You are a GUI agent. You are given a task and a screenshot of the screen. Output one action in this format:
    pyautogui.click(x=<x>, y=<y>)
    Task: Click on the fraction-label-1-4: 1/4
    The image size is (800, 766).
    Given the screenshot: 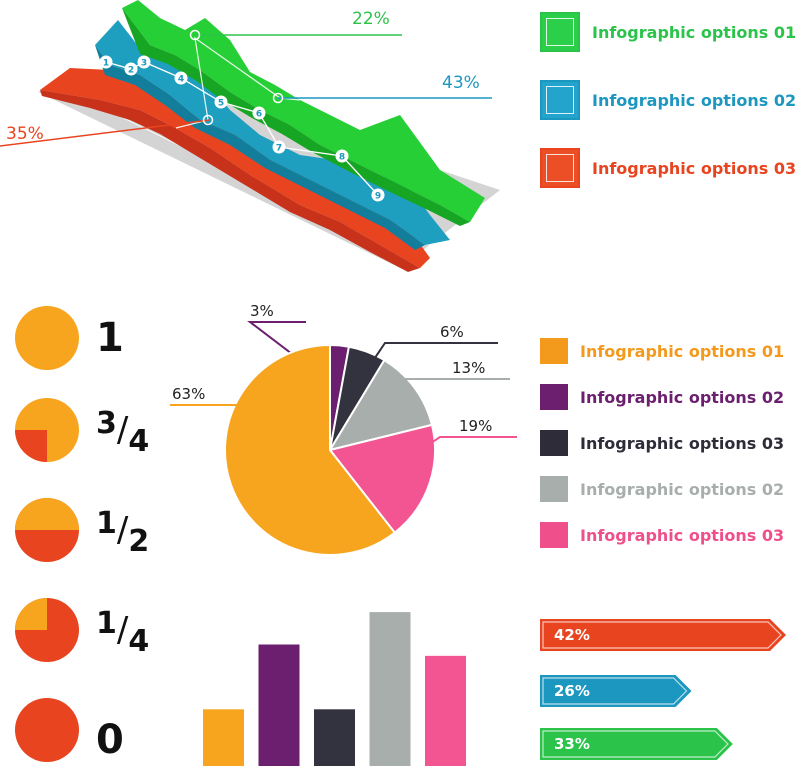 What is the action you would take?
    pyautogui.click(x=122, y=631)
    